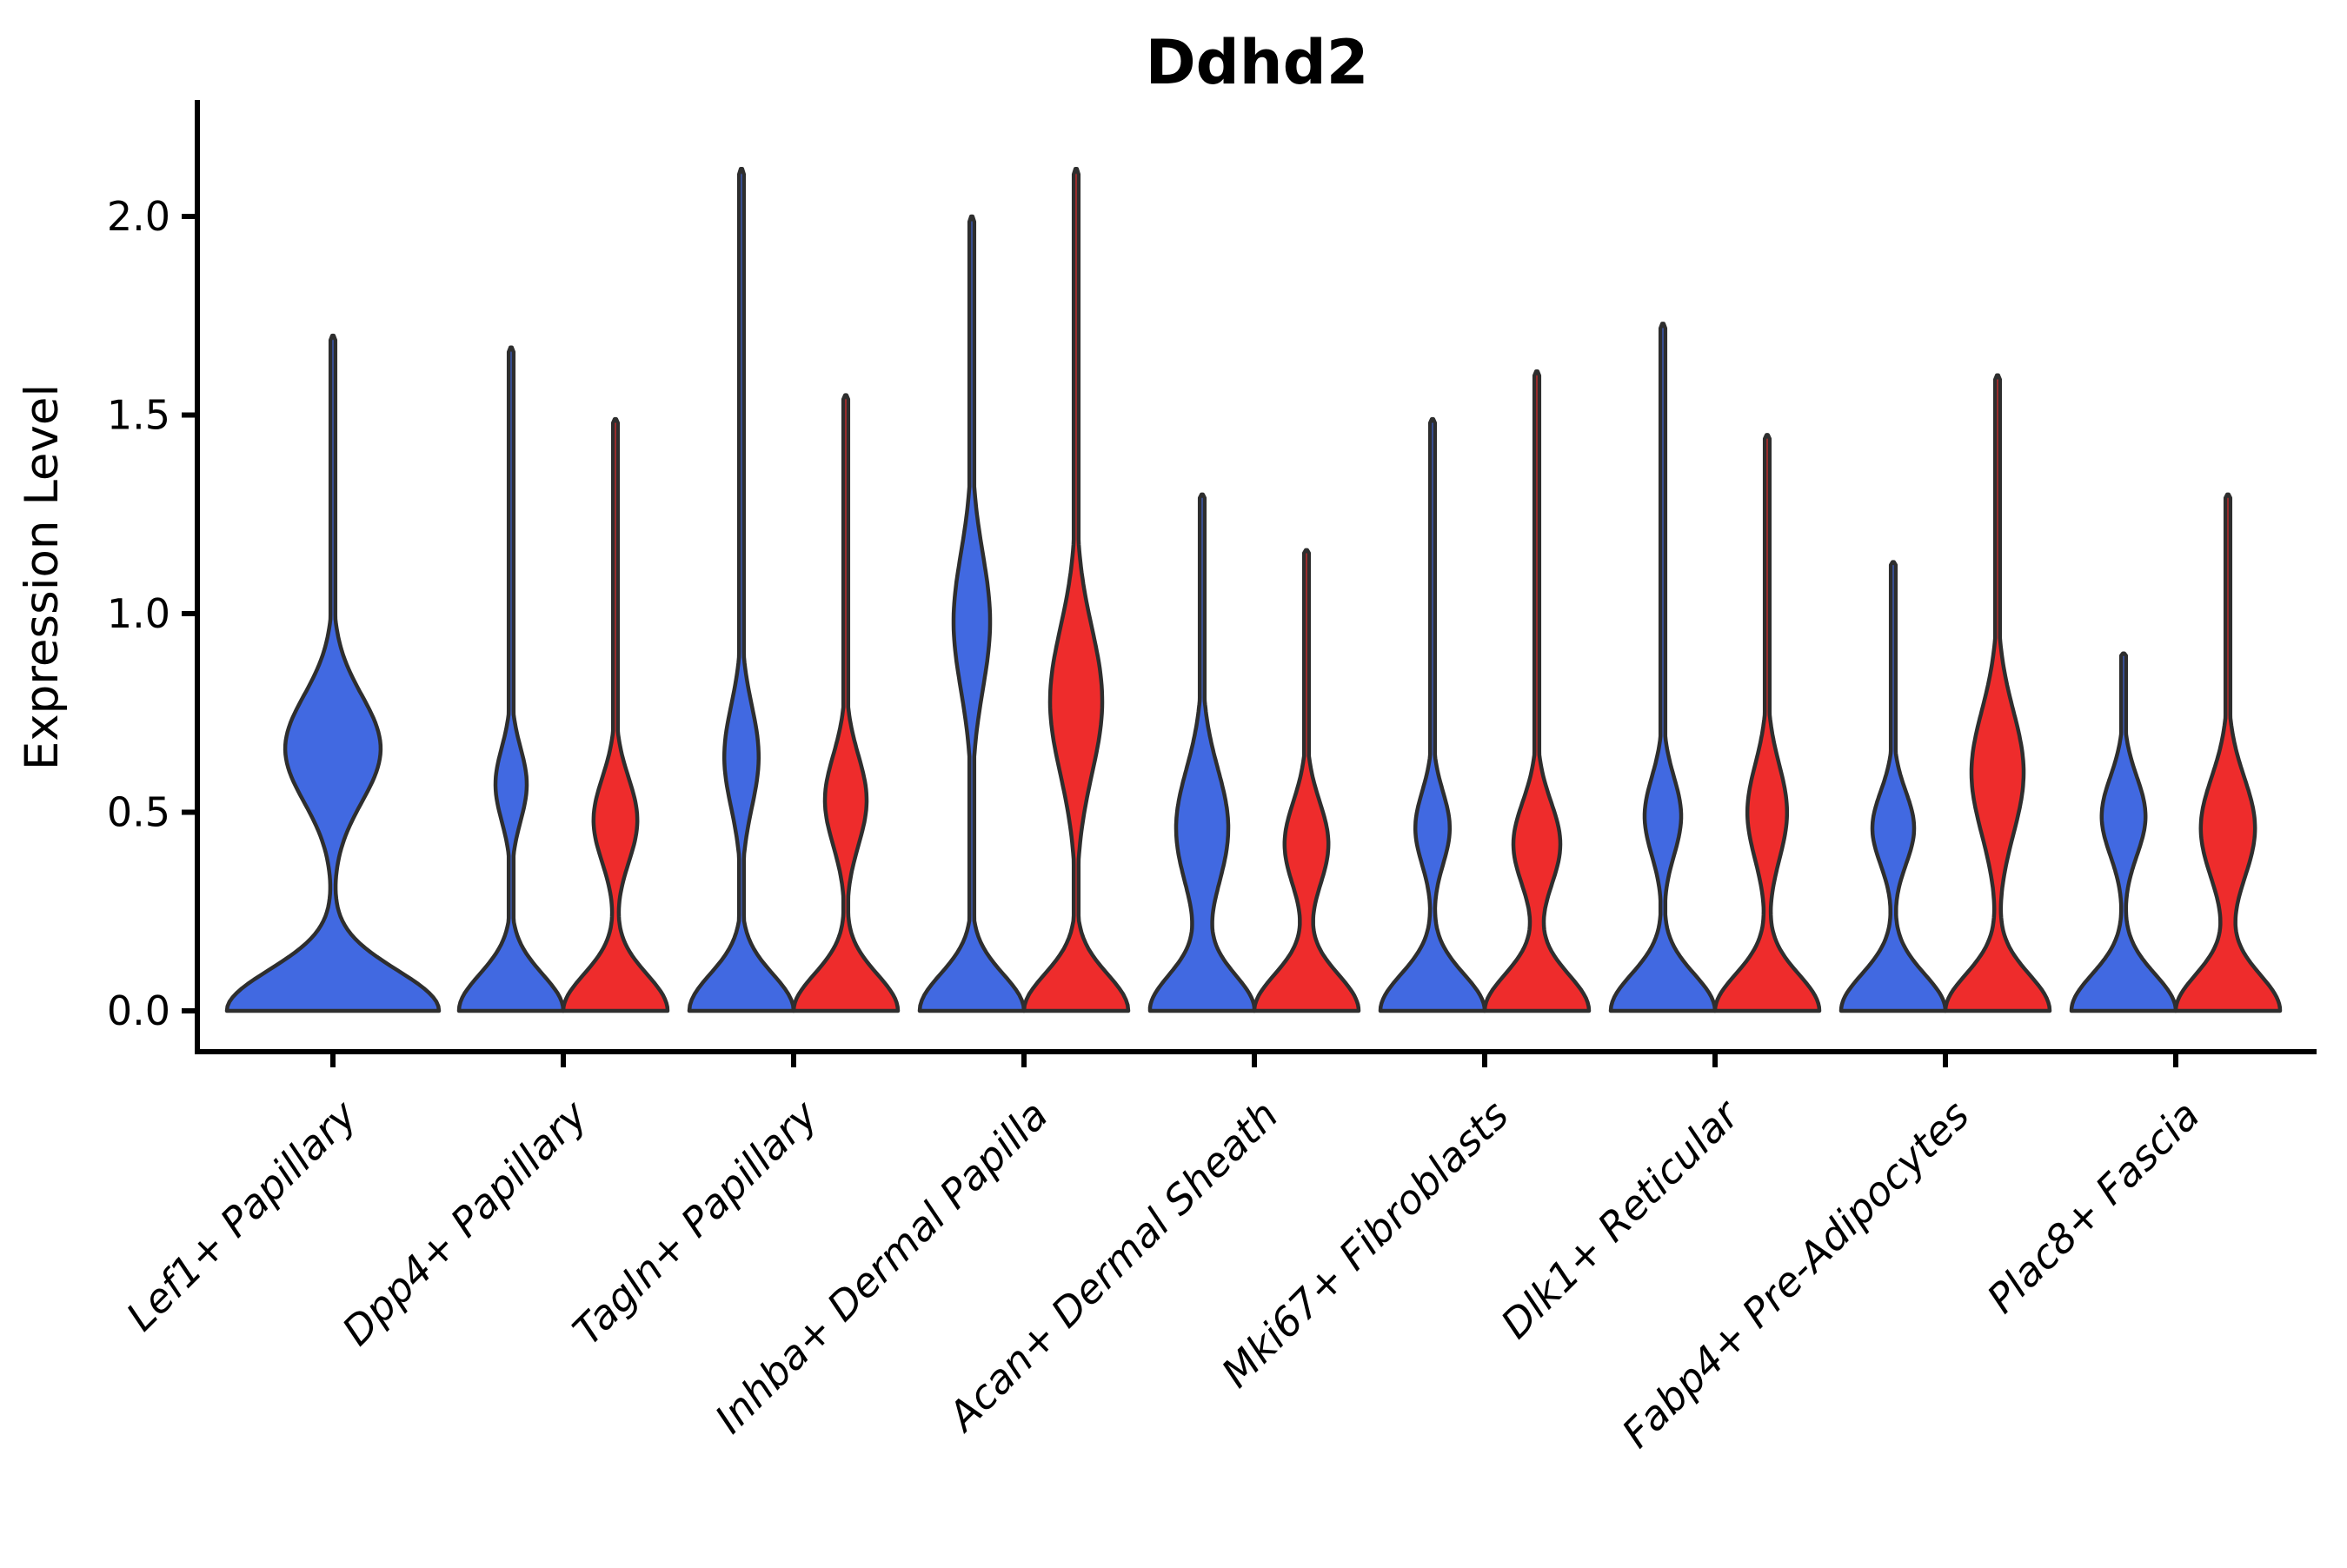  What do you see at coordinates (242, 1215) in the screenshot?
I see `x-tick-label: Lef1+ Papillary` at bounding box center [242, 1215].